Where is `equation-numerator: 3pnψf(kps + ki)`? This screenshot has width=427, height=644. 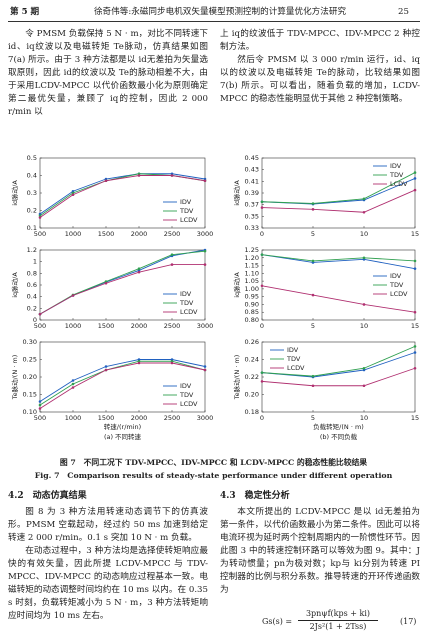 equation-numerator: 3pnψf(kps + ki) is located at coordinates (338, 614).